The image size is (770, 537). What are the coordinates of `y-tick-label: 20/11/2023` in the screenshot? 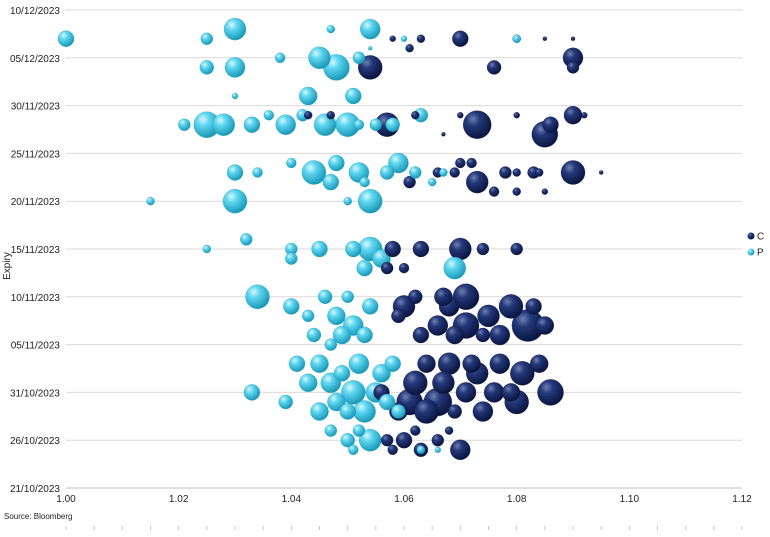 It's located at (36, 202).